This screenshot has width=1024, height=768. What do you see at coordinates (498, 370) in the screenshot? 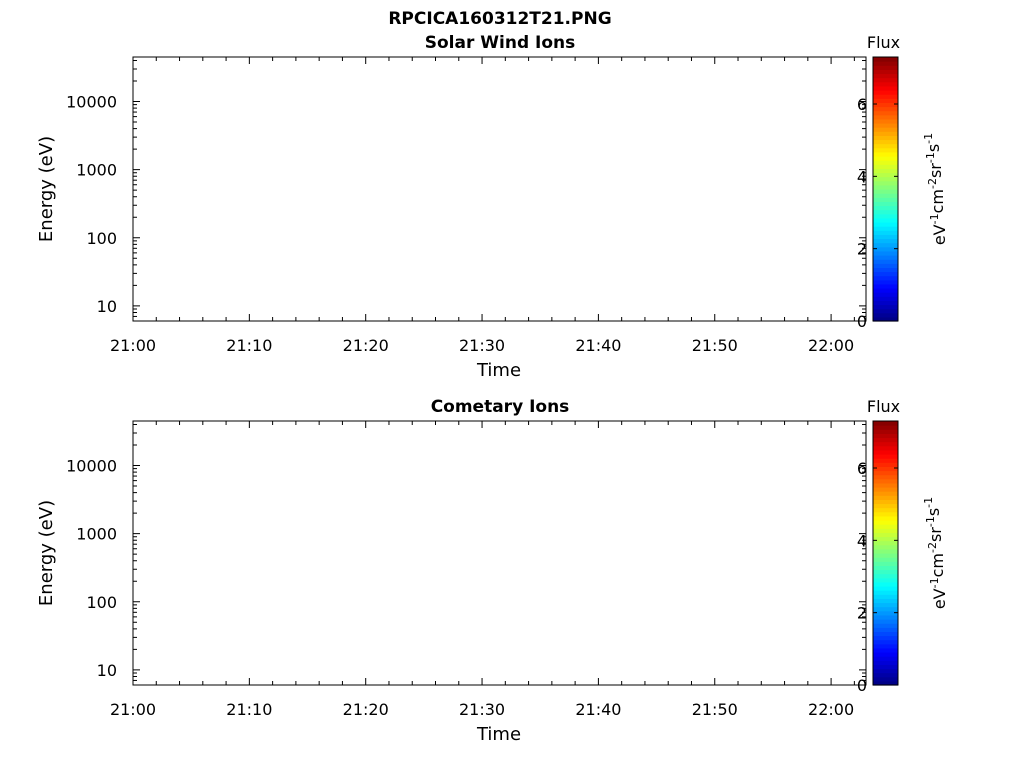
I see `x-axis-label: Time` at bounding box center [498, 370].